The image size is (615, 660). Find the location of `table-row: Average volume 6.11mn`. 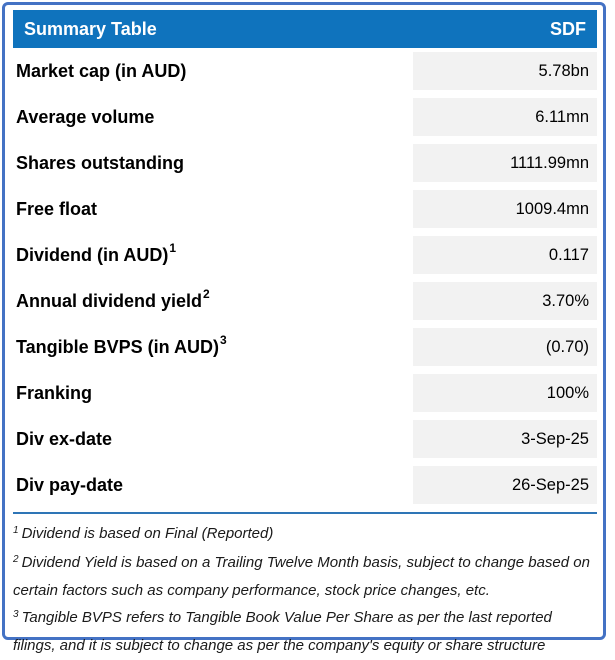

table-row: Average volume 6.11mn is located at coordinates (305, 117).